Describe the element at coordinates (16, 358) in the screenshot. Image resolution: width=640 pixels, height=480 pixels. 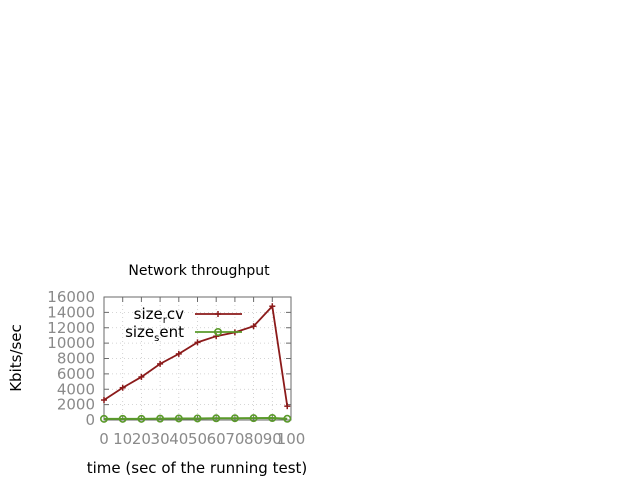
I see `y-axis-label: Kbits/sec` at that location.